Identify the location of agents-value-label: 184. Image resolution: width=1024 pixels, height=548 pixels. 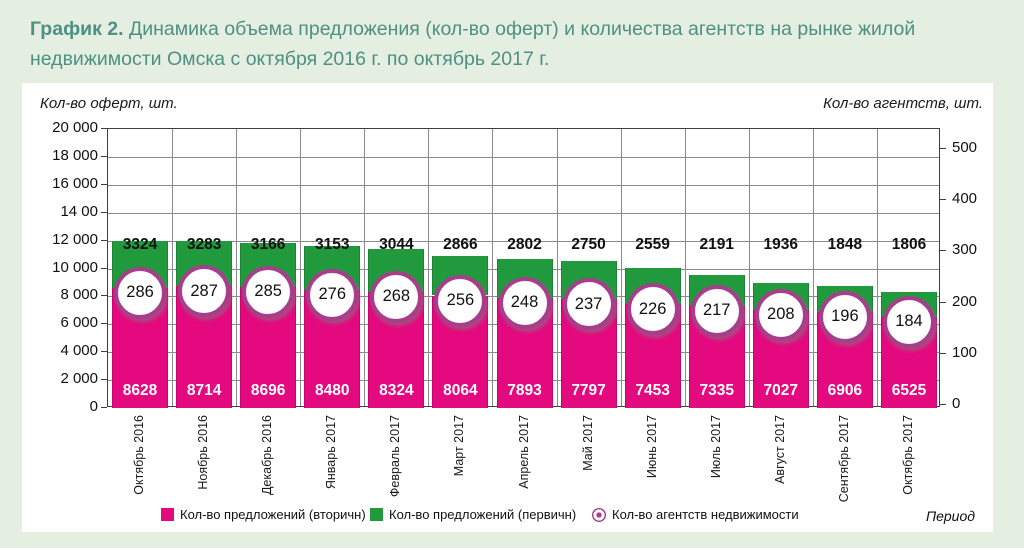
(909, 321).